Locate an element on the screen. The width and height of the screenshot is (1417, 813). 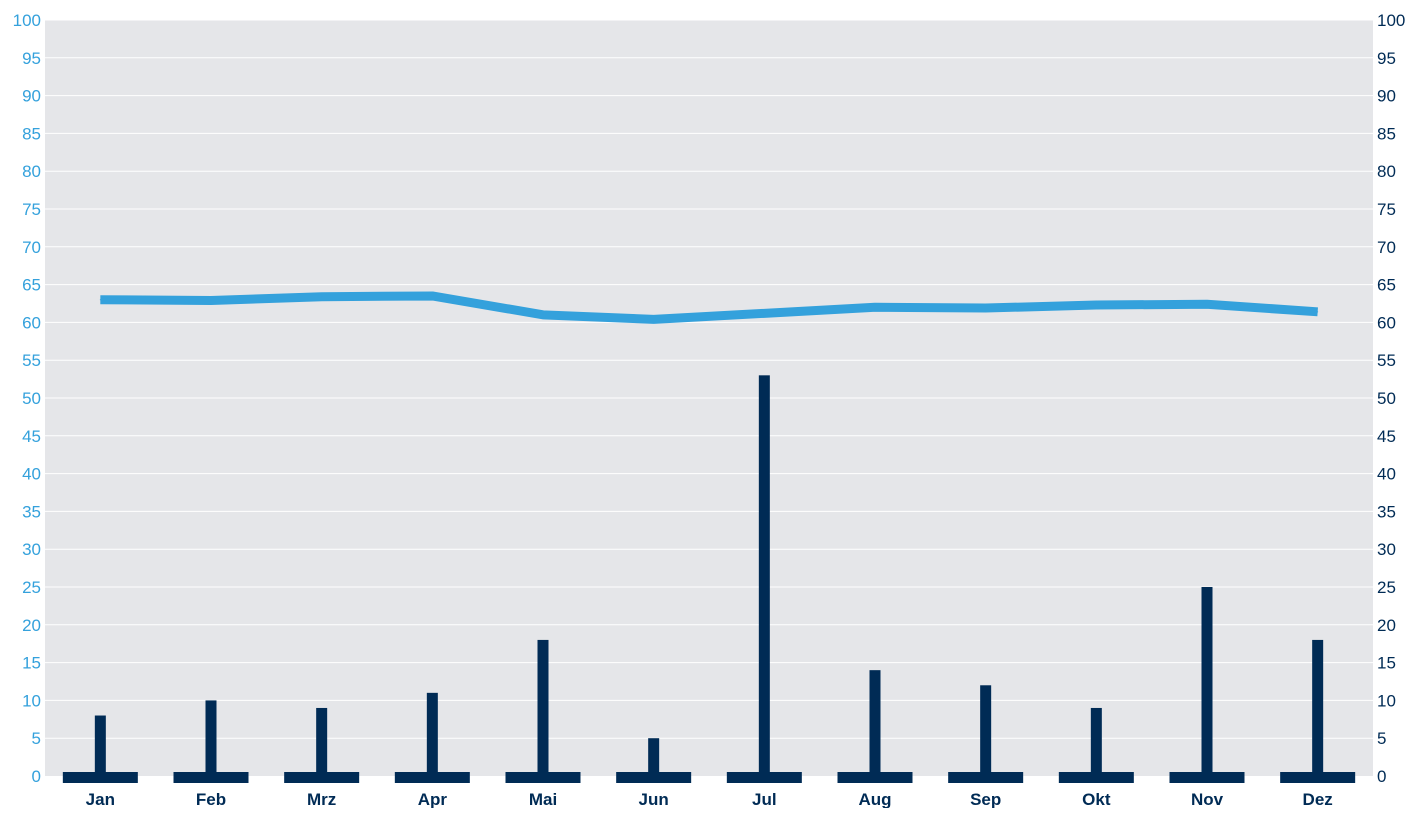
right-tick-label: 35 is located at coordinates (1386, 511).